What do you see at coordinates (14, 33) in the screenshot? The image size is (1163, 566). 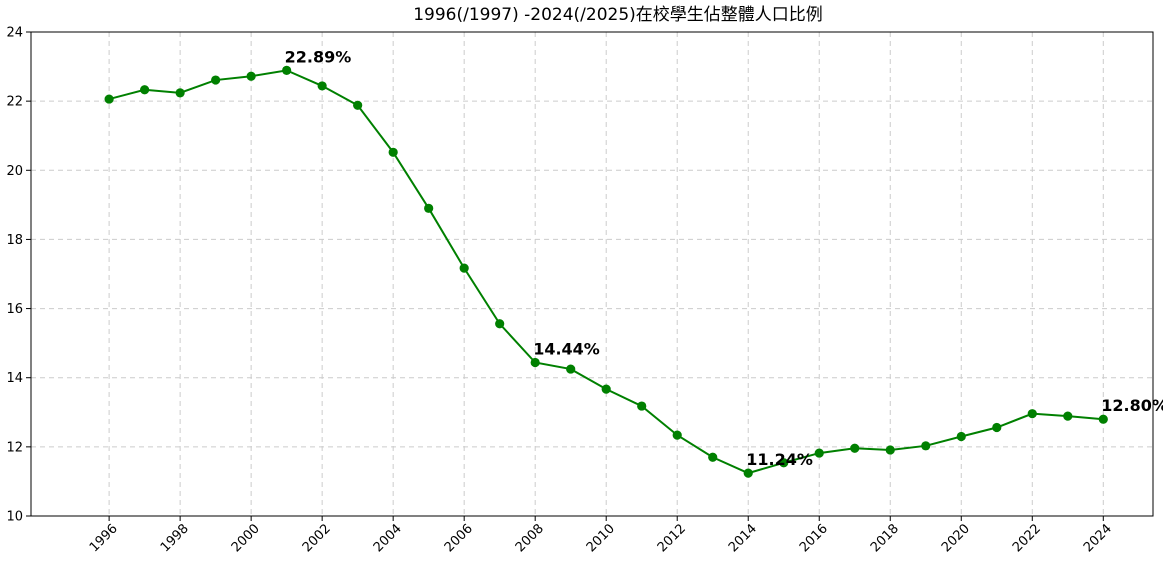 I see `y-tick-label: 24` at bounding box center [14, 33].